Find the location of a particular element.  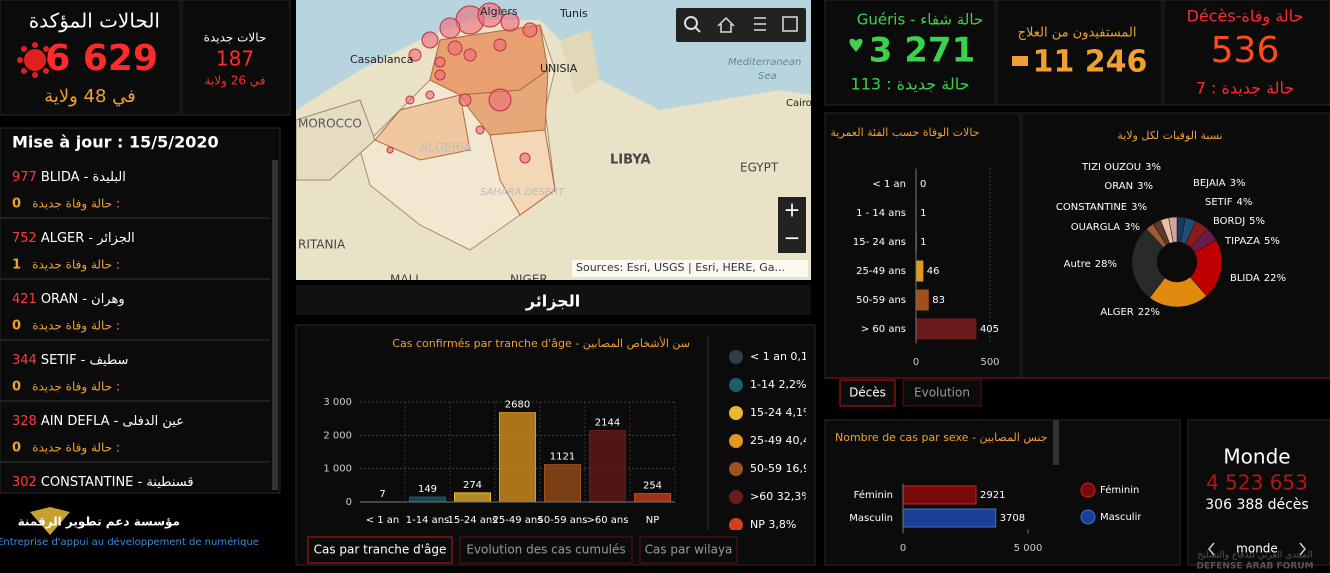

map-label: EGYPT is located at coordinates (759, 168).